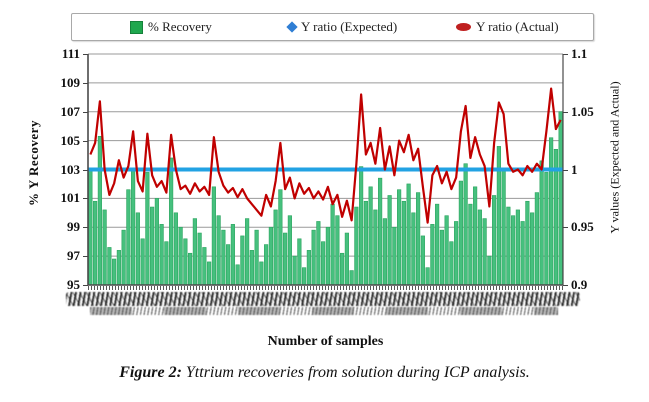 This screenshot has height=402, width=649. Describe the element at coordinates (70, 53) in the screenshot. I see `left-axis-tick-label: 111` at that location.